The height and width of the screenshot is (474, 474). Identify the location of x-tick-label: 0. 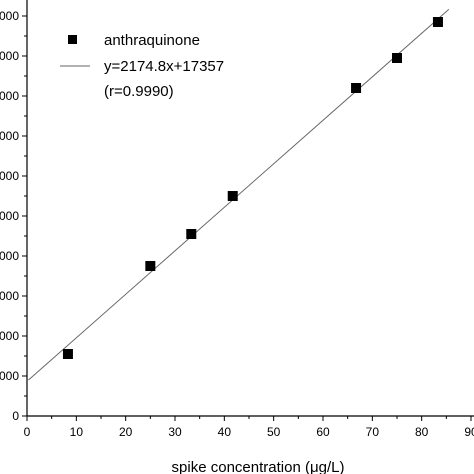
(27, 432).